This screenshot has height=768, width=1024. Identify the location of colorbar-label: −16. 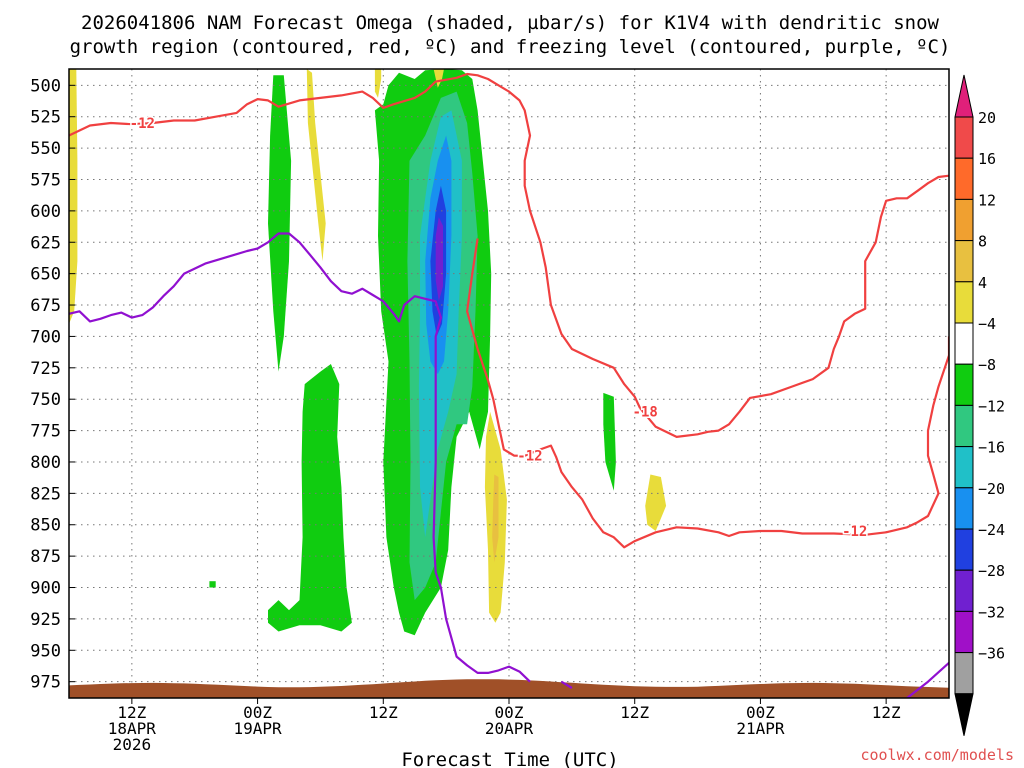
(991, 448).